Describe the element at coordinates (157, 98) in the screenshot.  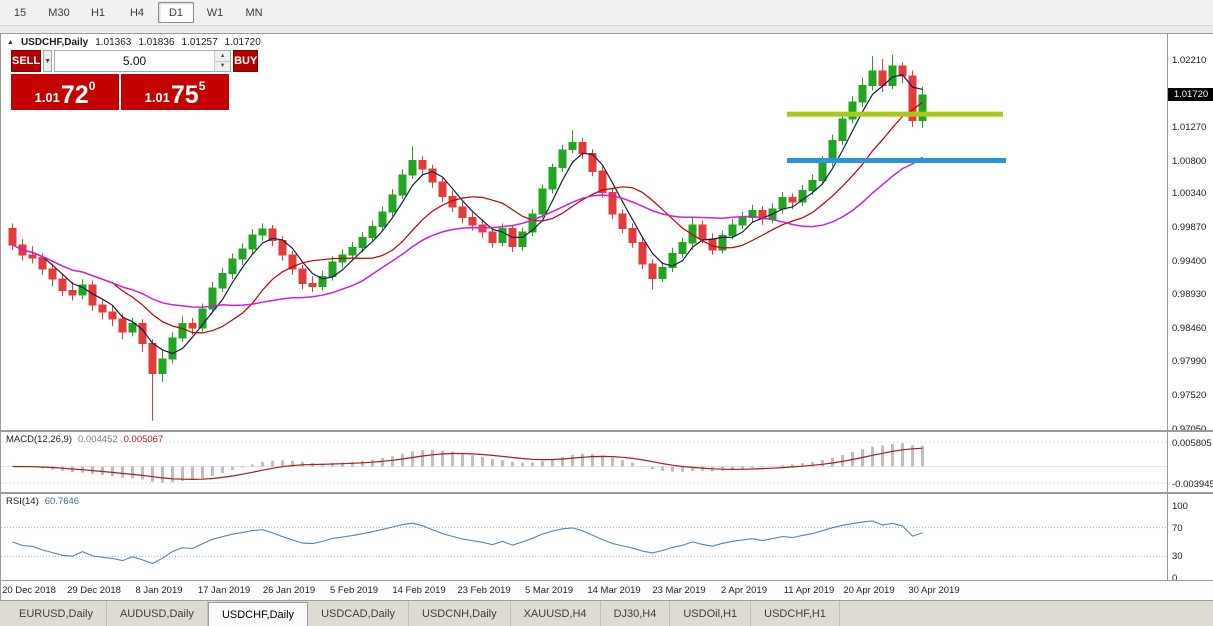
I see `buy-price-prefix: 1.01` at that location.